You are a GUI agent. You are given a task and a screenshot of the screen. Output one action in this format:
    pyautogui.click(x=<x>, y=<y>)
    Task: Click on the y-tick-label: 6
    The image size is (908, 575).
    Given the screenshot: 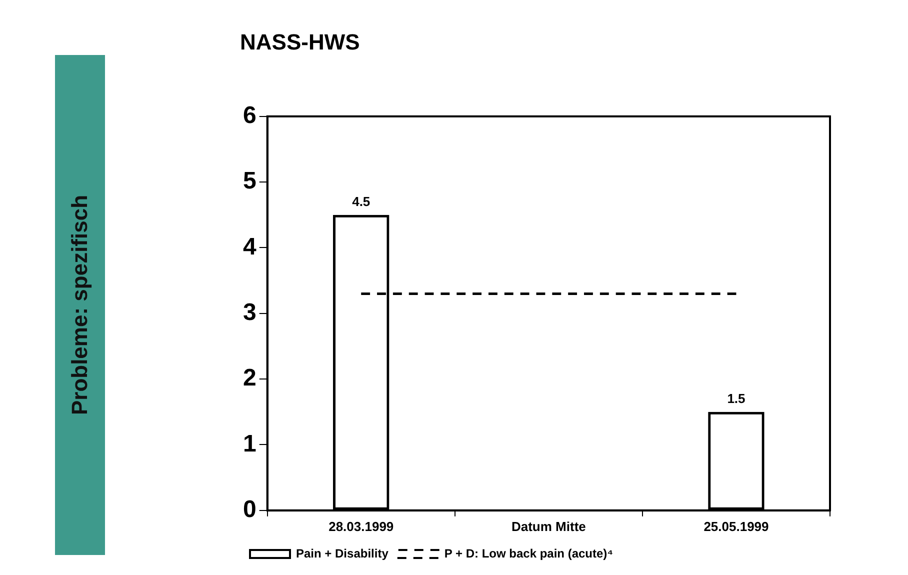 What is the action you would take?
    pyautogui.click(x=249, y=116)
    